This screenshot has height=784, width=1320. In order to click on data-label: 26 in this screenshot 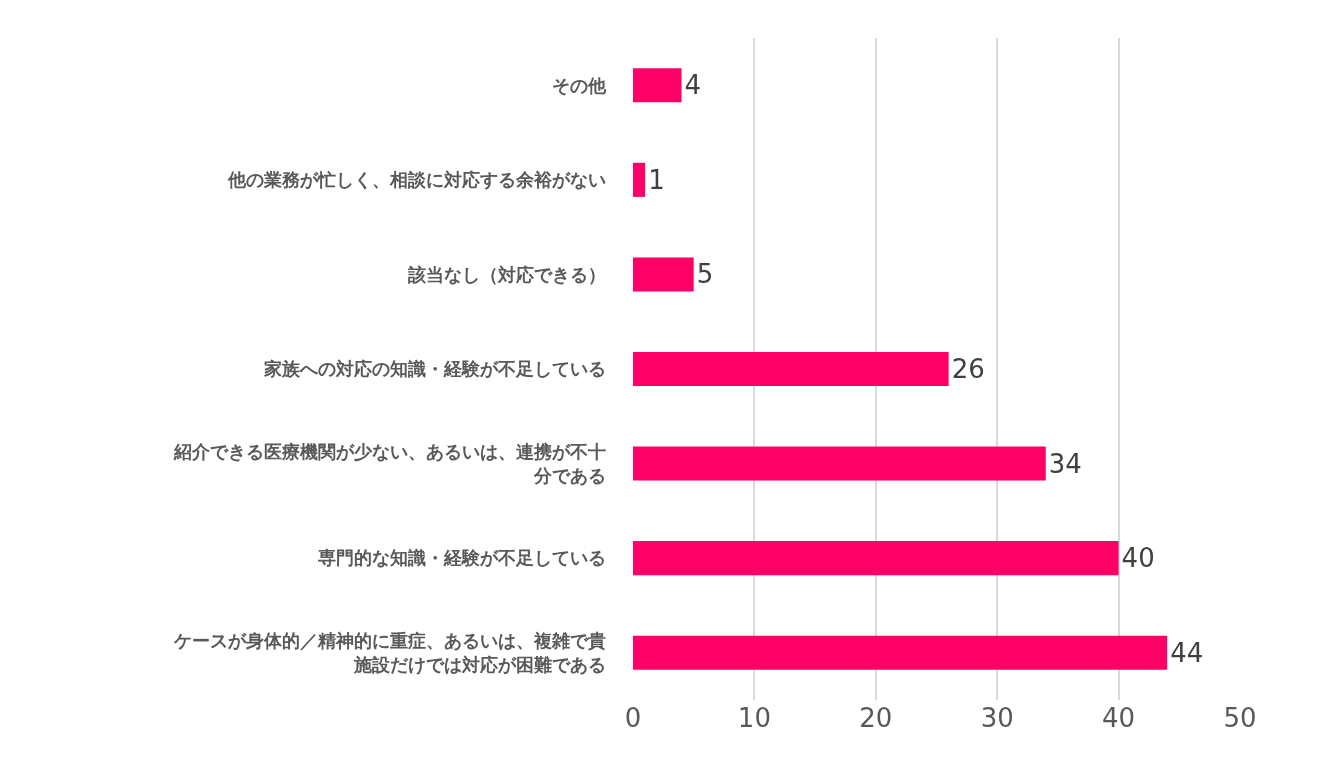, I will do `click(968, 369)`.